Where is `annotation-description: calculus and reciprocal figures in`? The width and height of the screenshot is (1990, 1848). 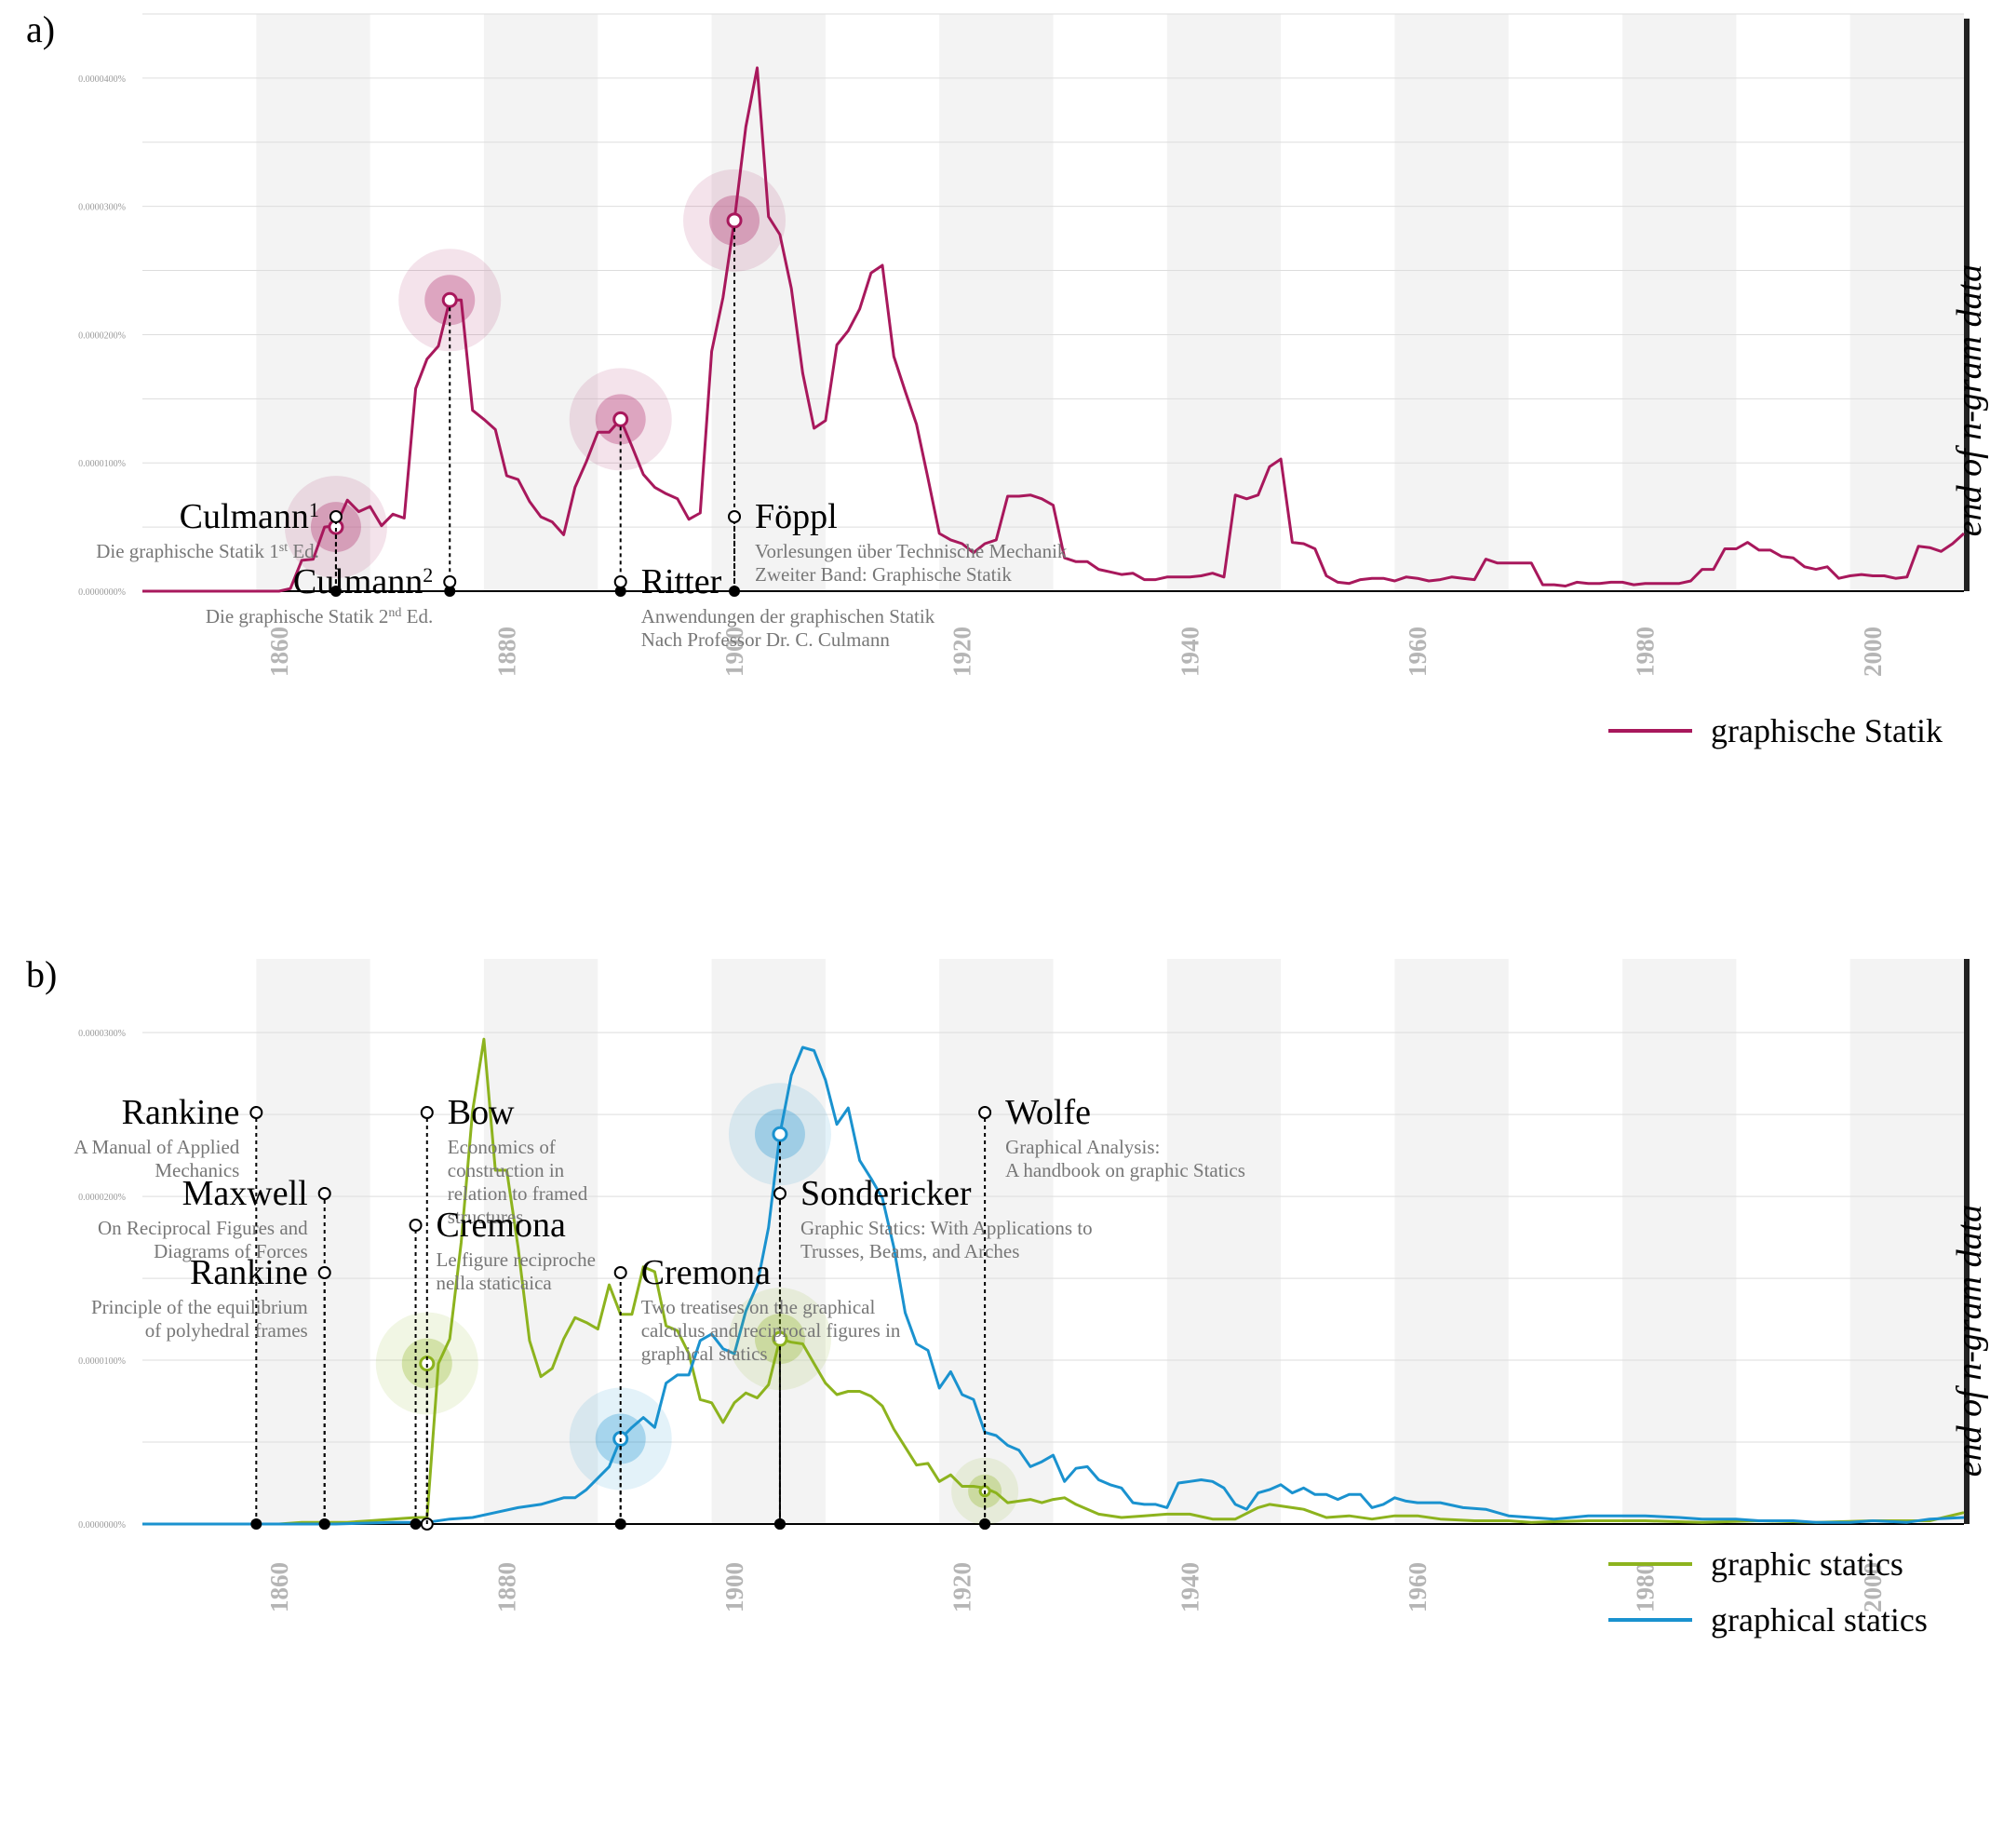
annotation-description: calculus and reciprocal figures in is located at coordinates (771, 1330).